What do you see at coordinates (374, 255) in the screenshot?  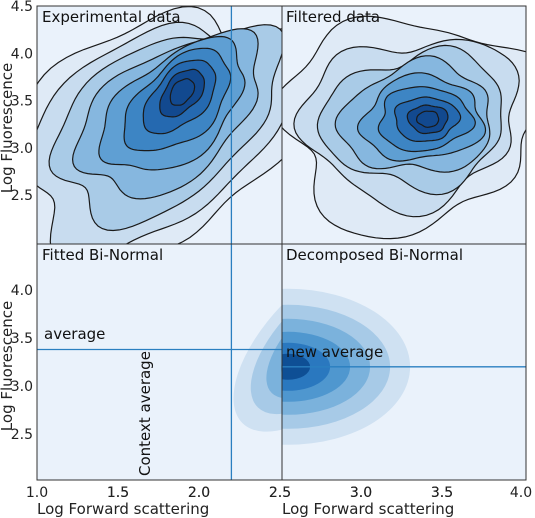 I see `panel-title-decomposed: Decomposed Bi-Normal` at bounding box center [374, 255].